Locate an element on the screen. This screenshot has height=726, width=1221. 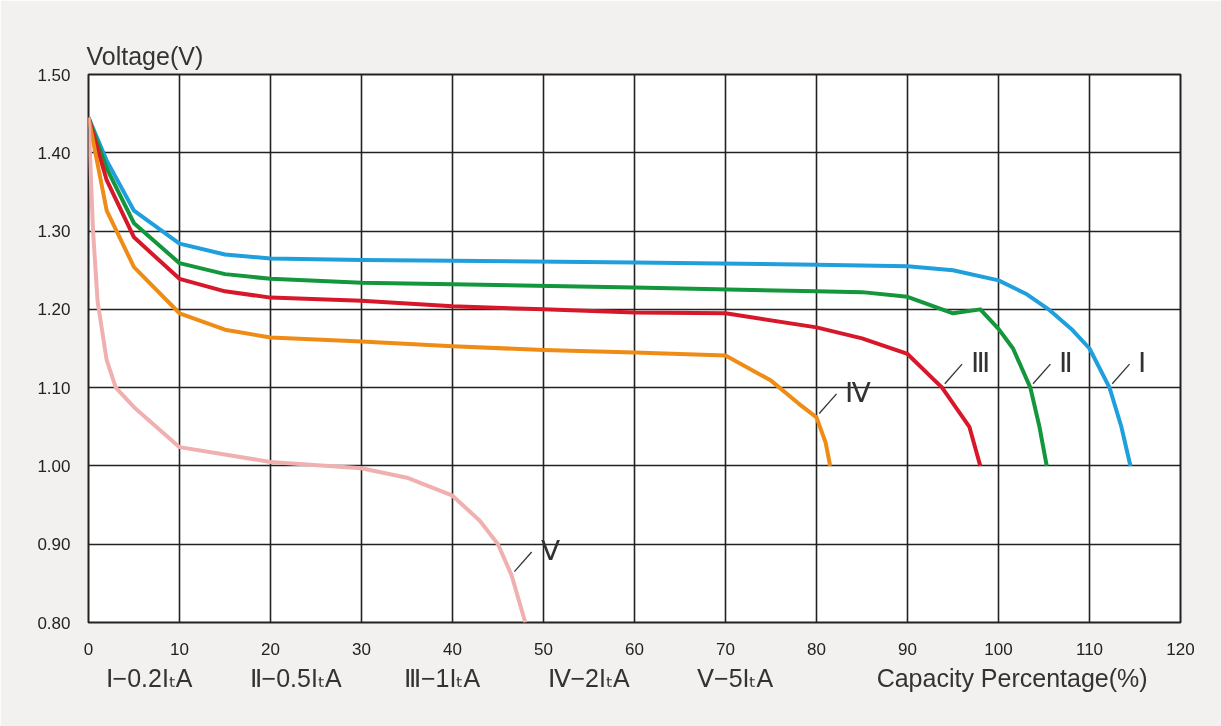
x-tick-label: 90 is located at coordinates (907, 649).